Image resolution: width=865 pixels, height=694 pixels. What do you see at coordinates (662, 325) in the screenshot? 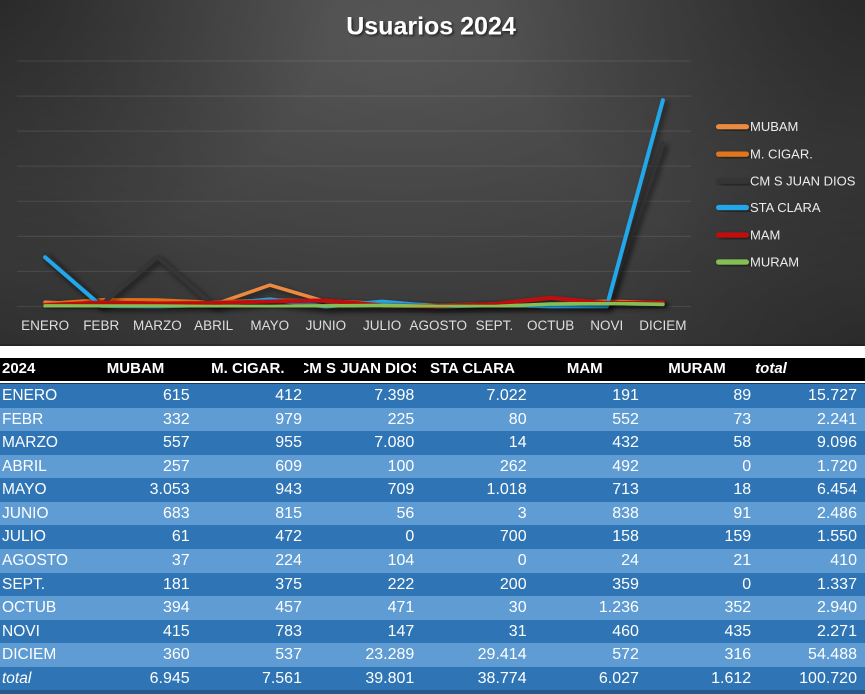
I see `svg-text: DICIEM` at bounding box center [662, 325].